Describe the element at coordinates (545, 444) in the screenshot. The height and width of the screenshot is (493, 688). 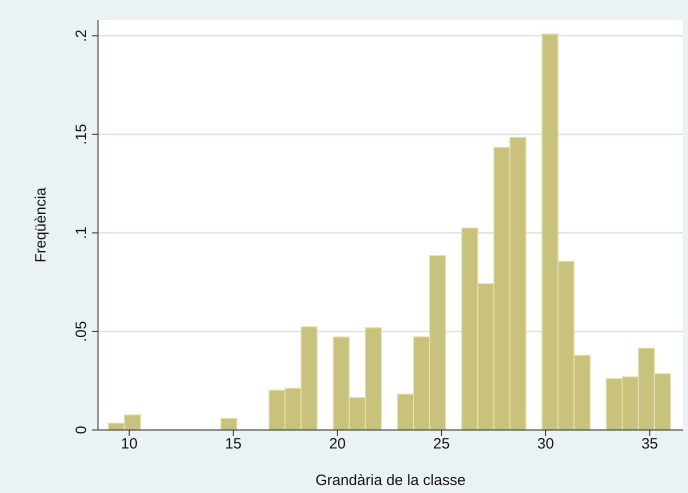
I see `x-tick-label: 30` at that location.